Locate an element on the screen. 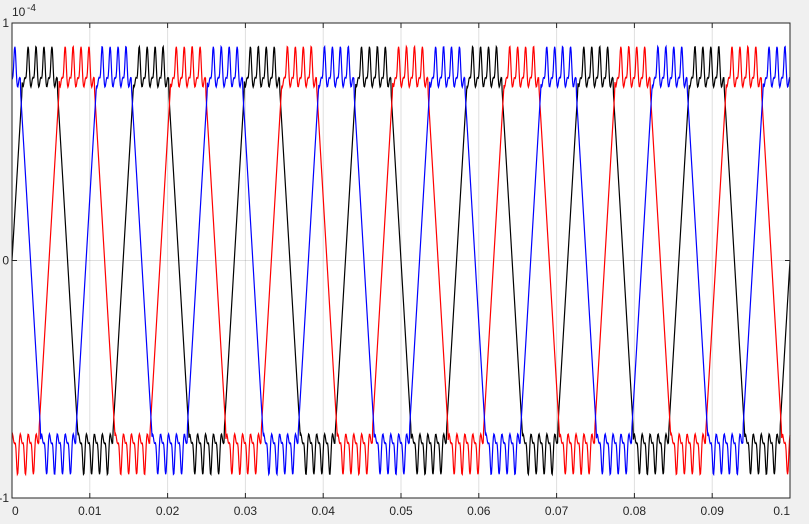 The image size is (809, 524). y-tick-label: -1 is located at coordinates (4, 498).